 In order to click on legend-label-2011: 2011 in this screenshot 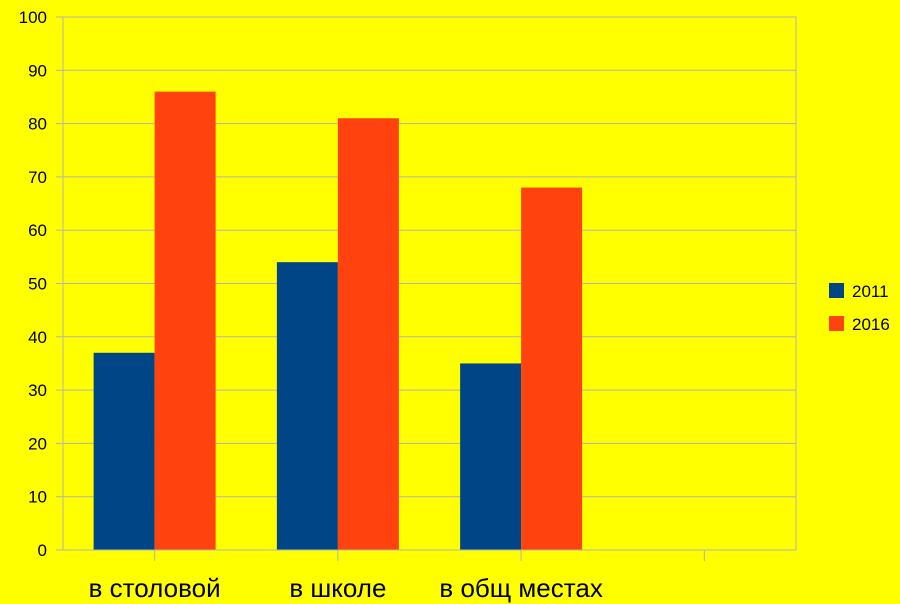, I will do `click(870, 291)`.